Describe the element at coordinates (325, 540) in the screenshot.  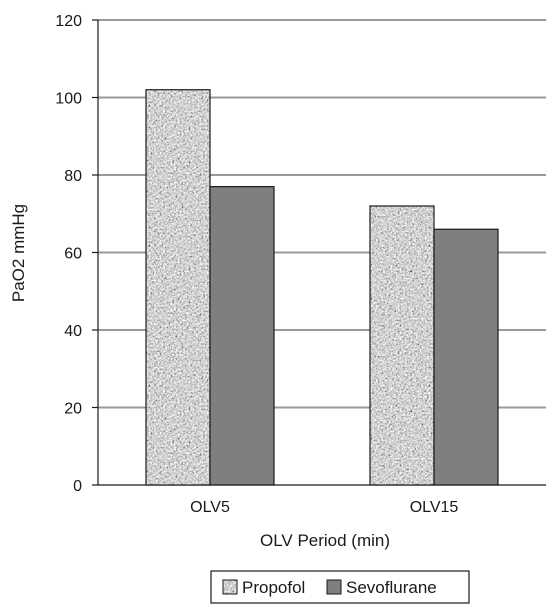
I see `x-axis-label: OLV Period (min)` at that location.